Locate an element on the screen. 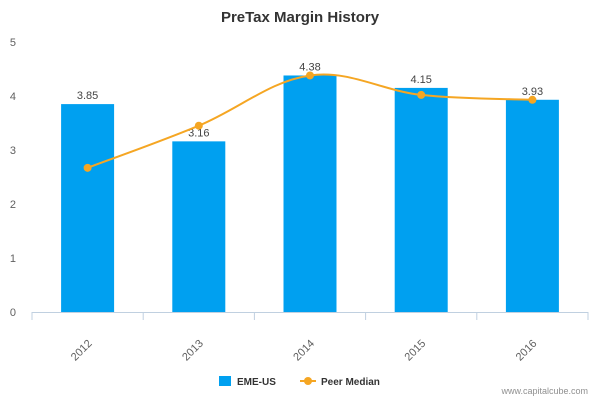 The image size is (600, 400). bar-data-label: 3.85 is located at coordinates (87, 96).